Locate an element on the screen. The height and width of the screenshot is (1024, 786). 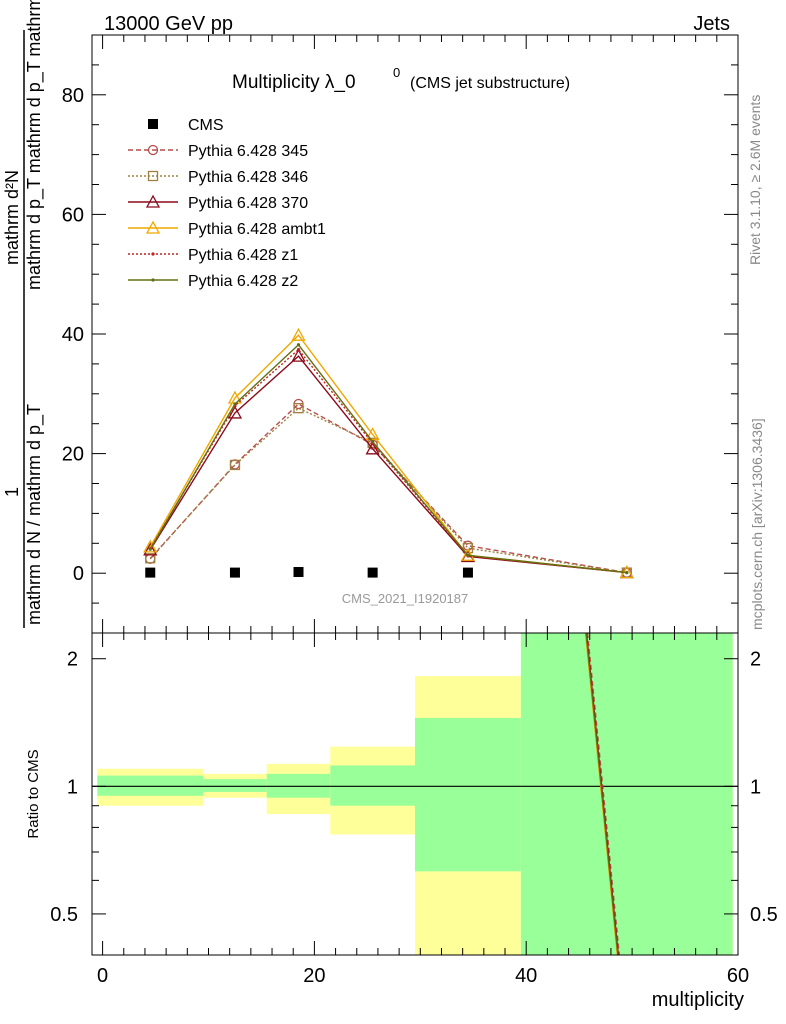
legend-item: Pythia 6.428 ambt1 is located at coordinates (227, 229).